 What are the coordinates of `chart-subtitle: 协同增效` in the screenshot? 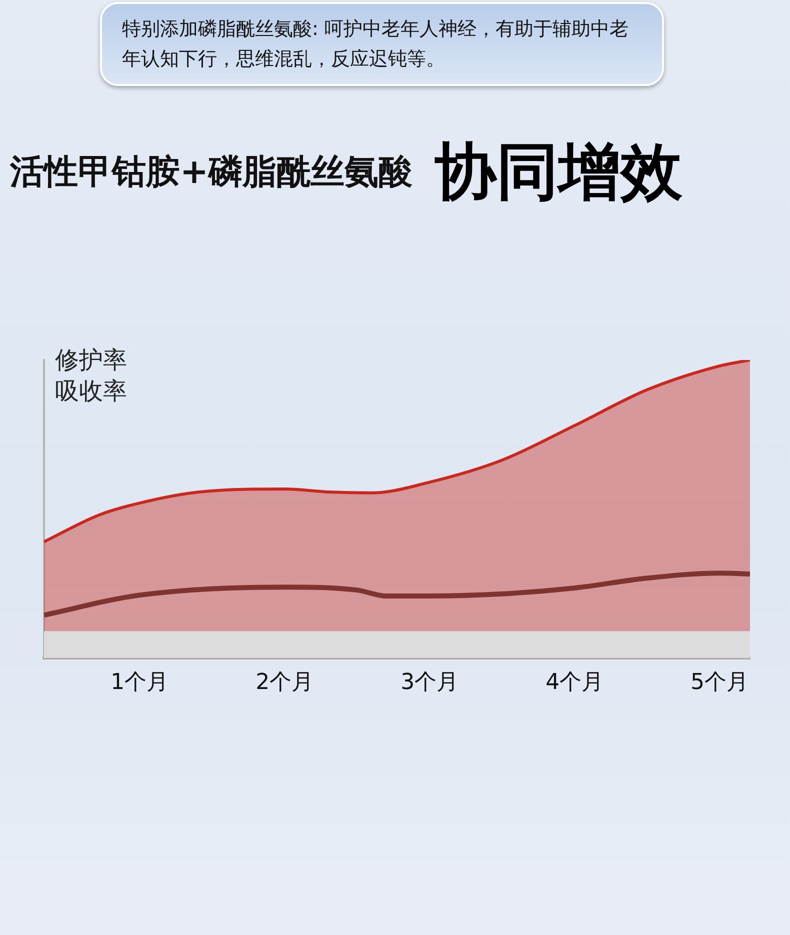 It's located at (558, 172).